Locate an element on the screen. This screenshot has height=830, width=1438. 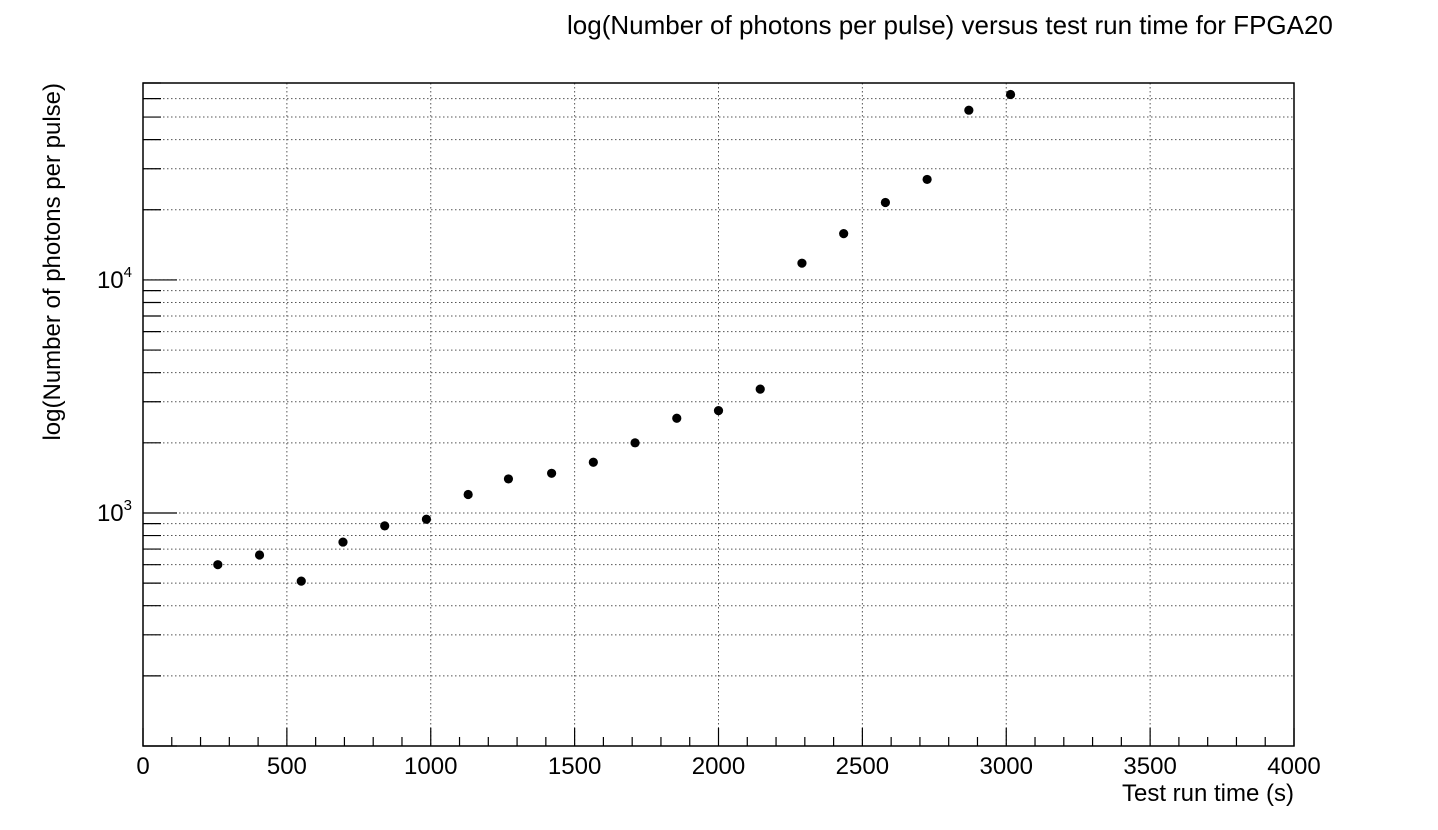
x-tick-label: 3500 is located at coordinates (1149, 766).